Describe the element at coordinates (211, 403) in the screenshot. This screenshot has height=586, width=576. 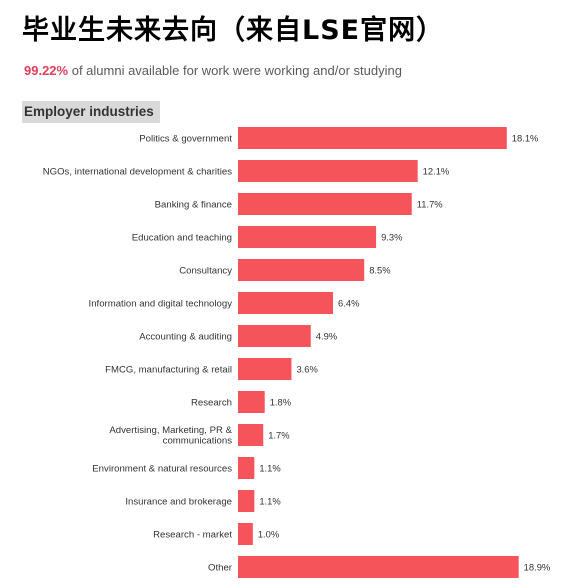
I see `category-label: Research` at that location.